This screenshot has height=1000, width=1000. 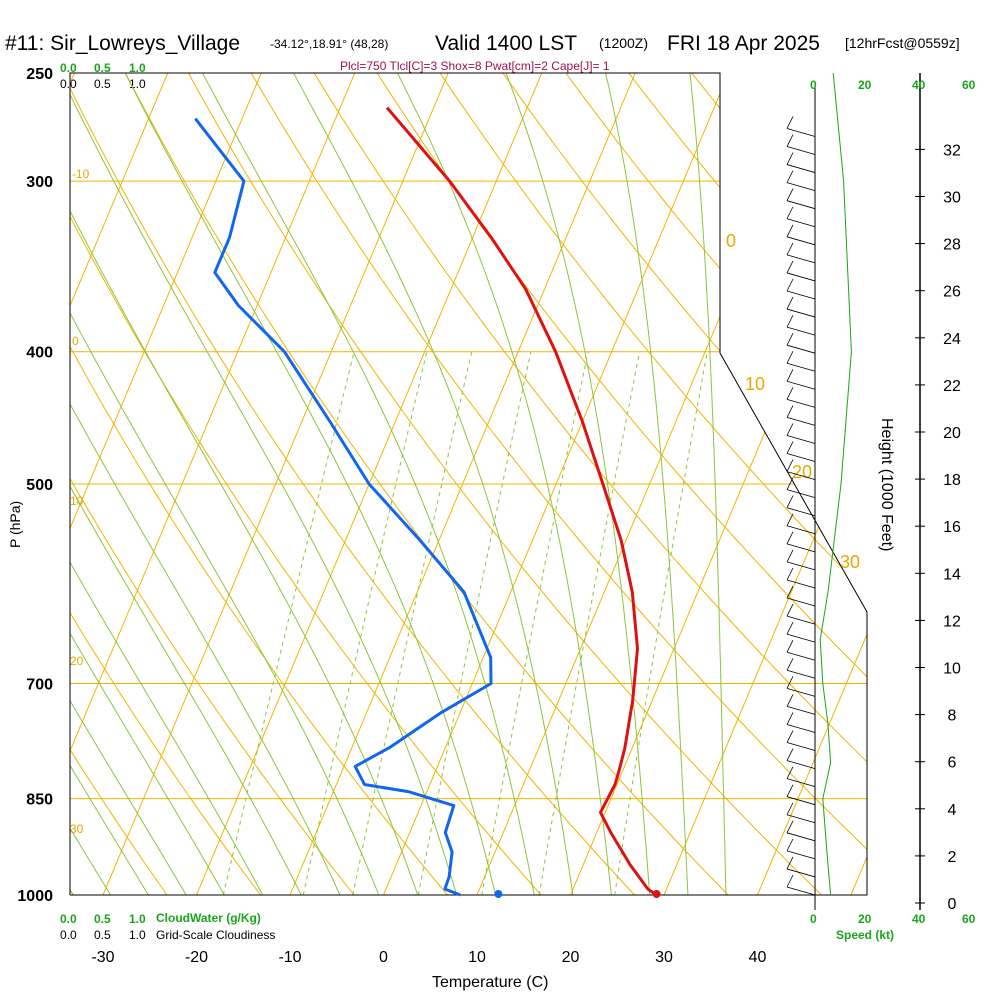 What do you see at coordinates (850, 562) in the screenshot?
I see `moist-adiabat-label: 30` at bounding box center [850, 562].